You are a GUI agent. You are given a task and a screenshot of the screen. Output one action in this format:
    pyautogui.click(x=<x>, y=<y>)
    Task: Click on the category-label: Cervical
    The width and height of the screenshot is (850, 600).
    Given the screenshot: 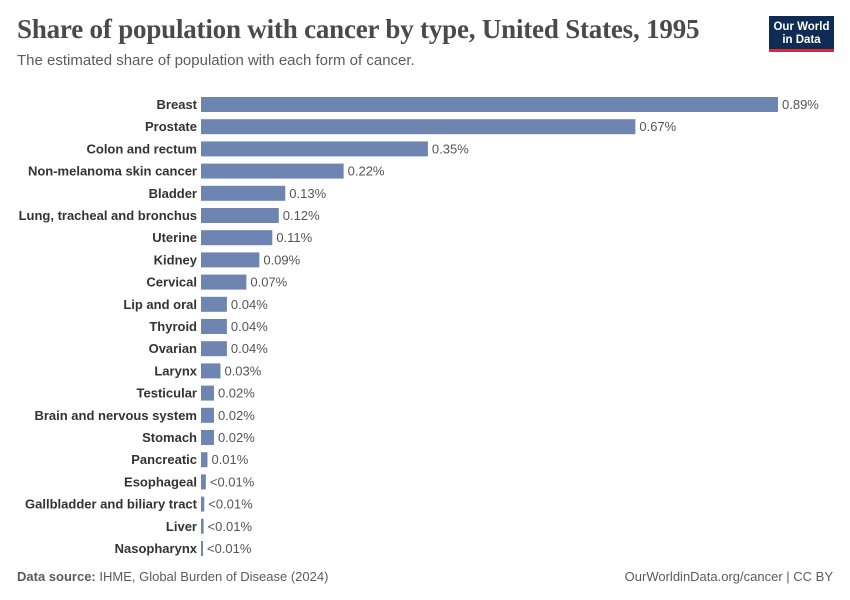 What is the action you would take?
    pyautogui.click(x=171, y=282)
    